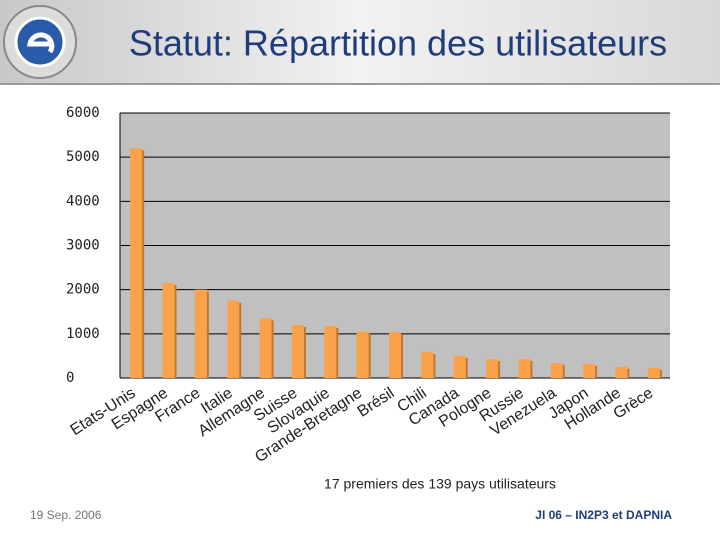 This screenshot has width=720, height=540. I want to click on y-tick-label: 5000, so click(83, 157).